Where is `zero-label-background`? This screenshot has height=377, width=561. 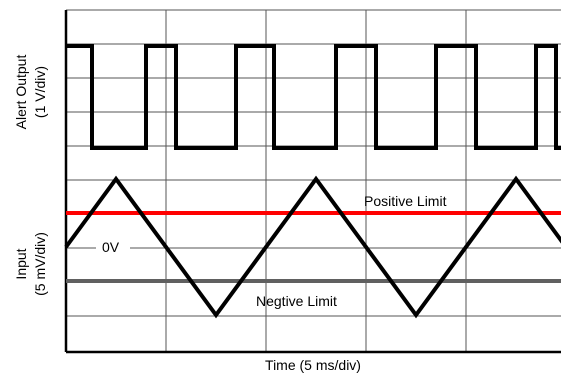
zero-label-background is located at coordinates (113, 246).